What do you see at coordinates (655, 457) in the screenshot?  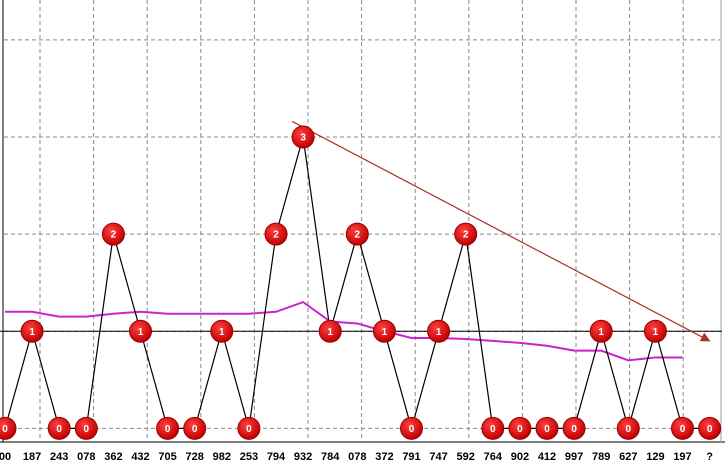 I see `x-tick-label: 129` at bounding box center [655, 457].